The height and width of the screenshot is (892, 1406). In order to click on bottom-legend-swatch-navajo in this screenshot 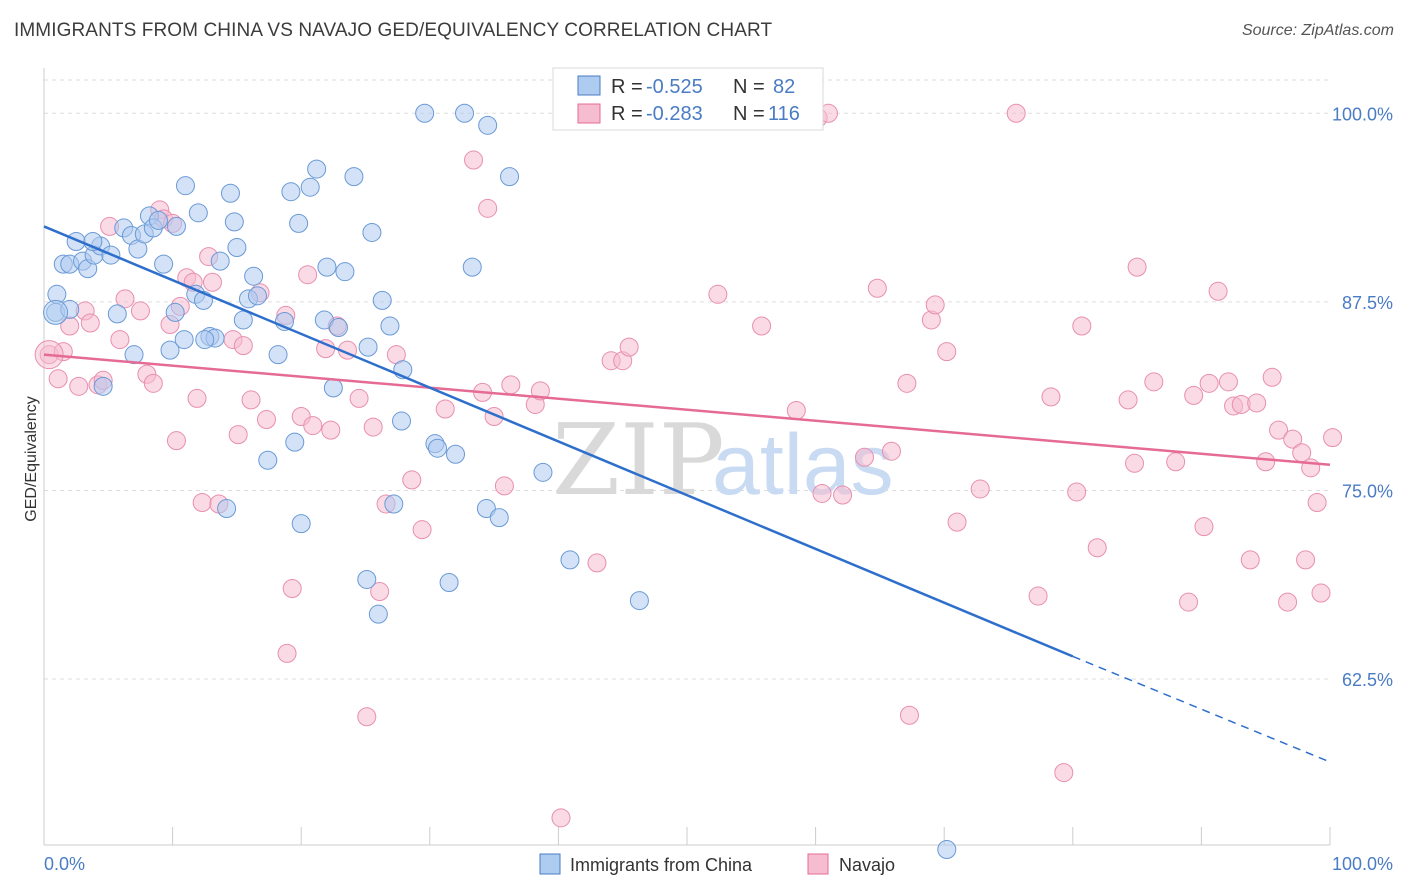, I will do `click(818, 864)`.